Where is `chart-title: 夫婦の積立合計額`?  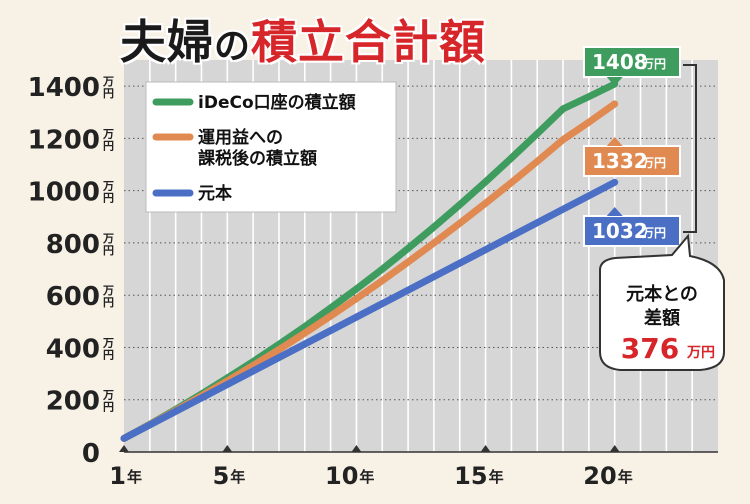 chart-title: 夫婦の積立合計額 is located at coordinates (303, 39).